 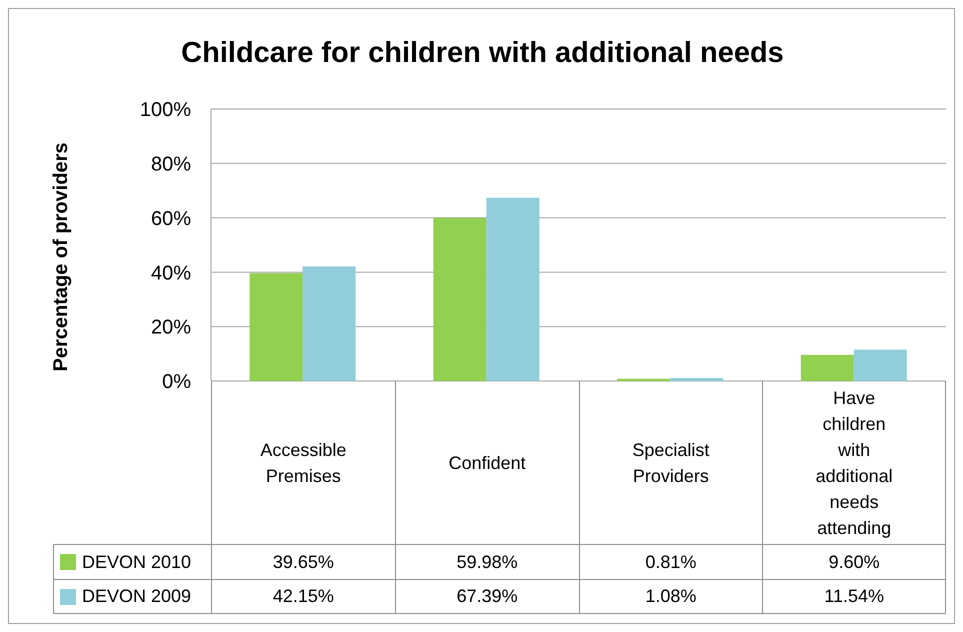 I want to click on x-tick-label: Specialist Providers, so click(x=670, y=462).